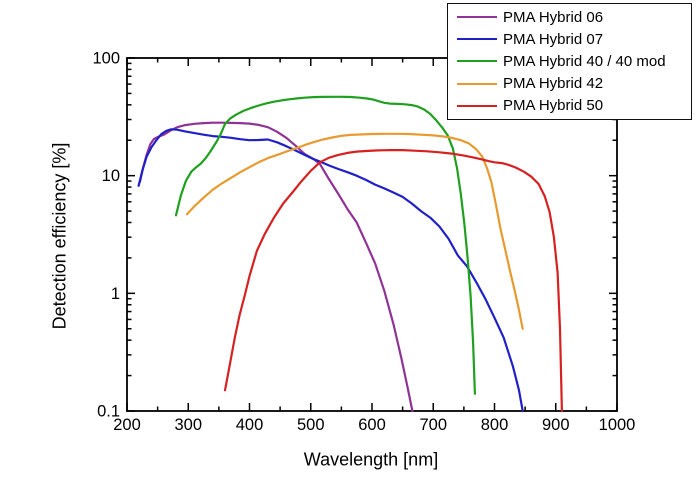  Describe the element at coordinates (115, 294) in the screenshot. I see `y-tick-label: 1` at that location.